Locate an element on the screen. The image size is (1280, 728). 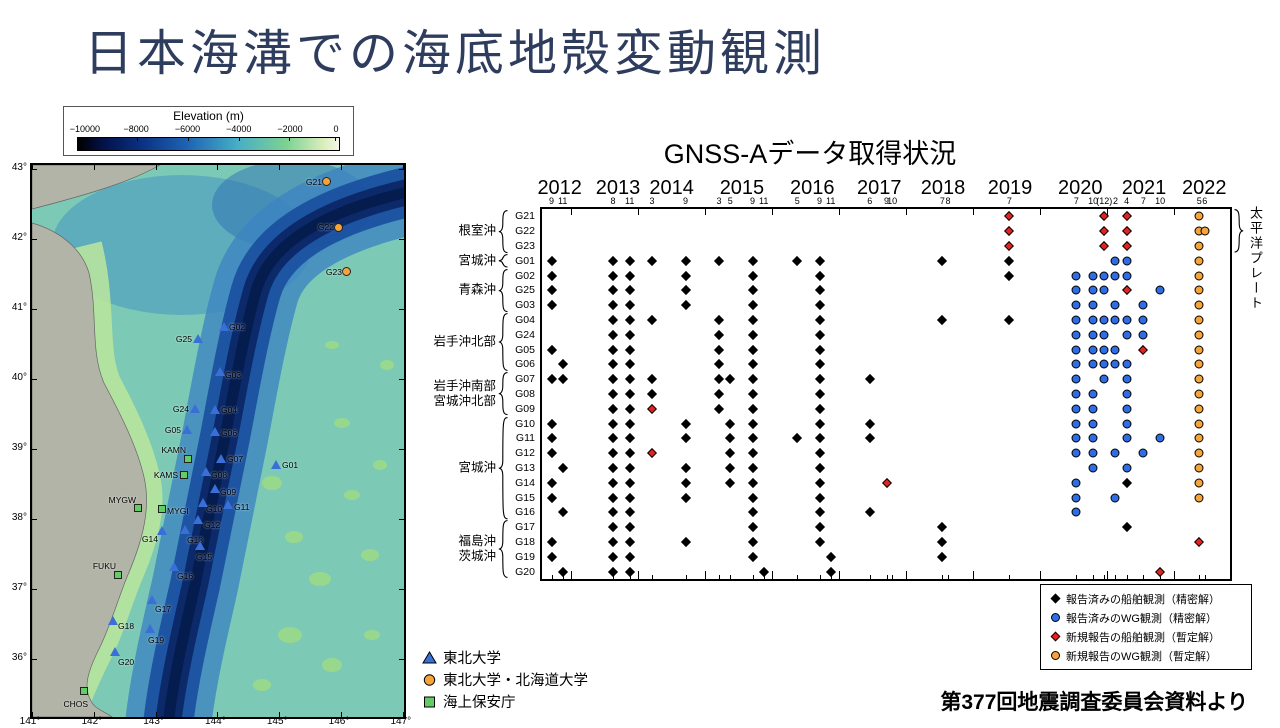
station-label-G10: G10 is located at coordinates (214, 509).